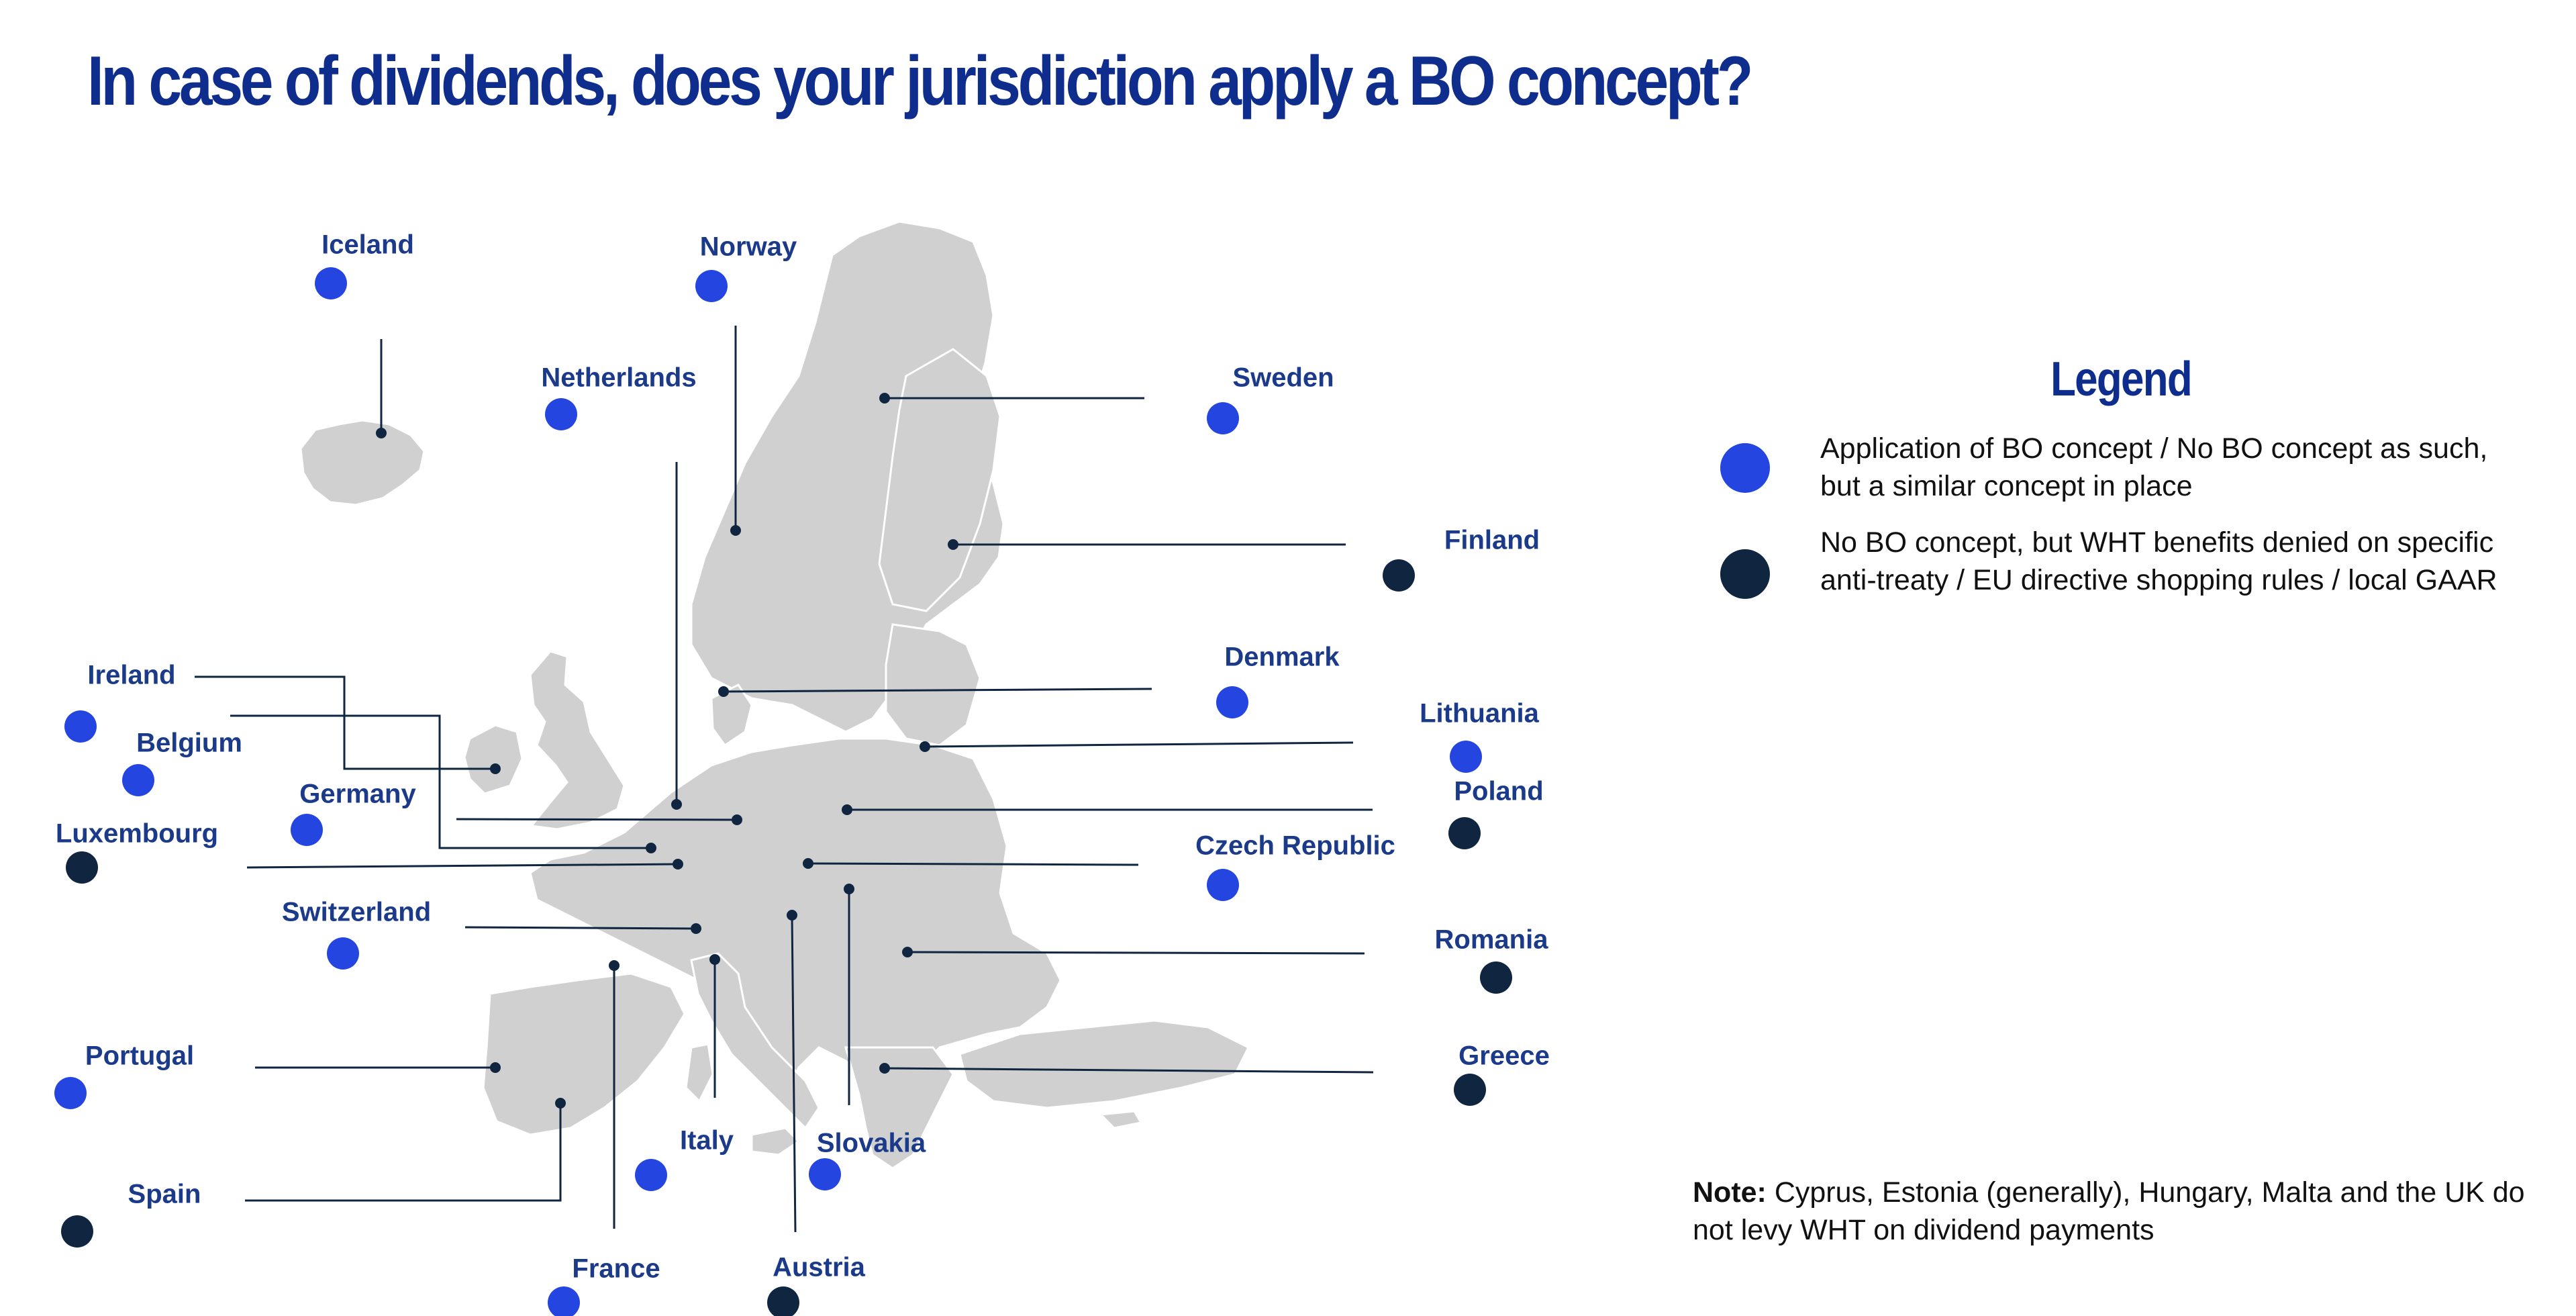 This screenshot has height=1316, width=2576. Describe the element at coordinates (783, 1301) in the screenshot. I see `category-dot-austria` at that location.